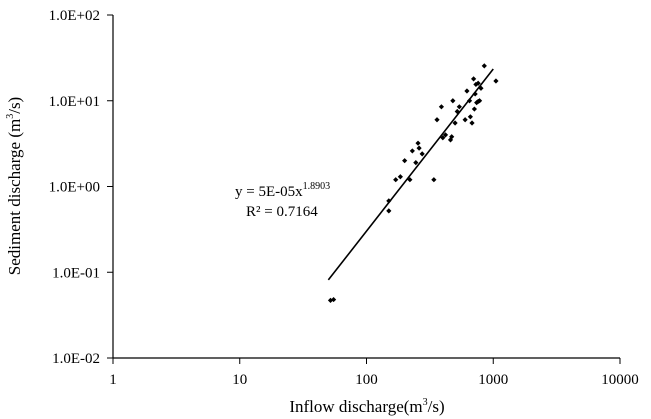 The height and width of the screenshot is (419, 651). I want to click on trend-line, so click(410, 174).